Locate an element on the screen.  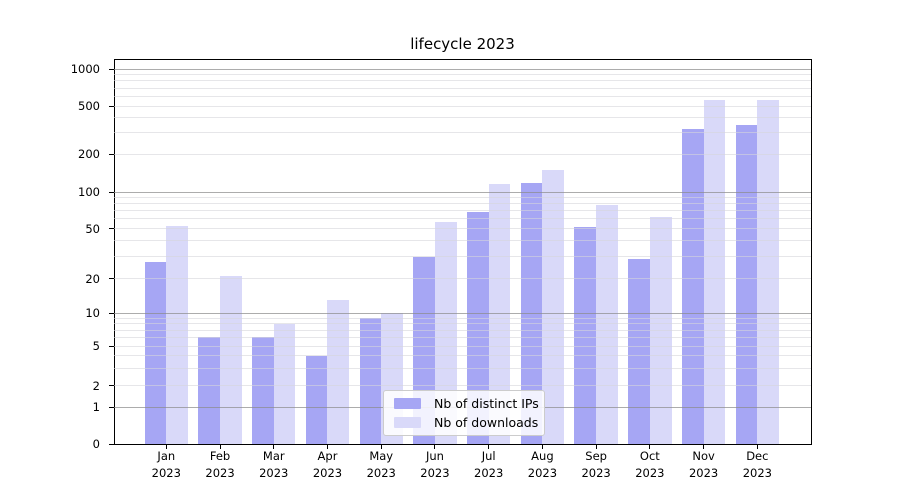
legend: Nb of distinct IPs Nb of downloads is located at coordinates (464, 413).